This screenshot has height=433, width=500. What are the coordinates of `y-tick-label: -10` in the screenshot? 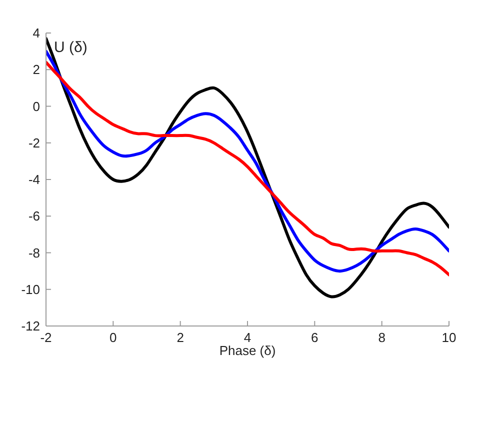 It's located at (30, 289).